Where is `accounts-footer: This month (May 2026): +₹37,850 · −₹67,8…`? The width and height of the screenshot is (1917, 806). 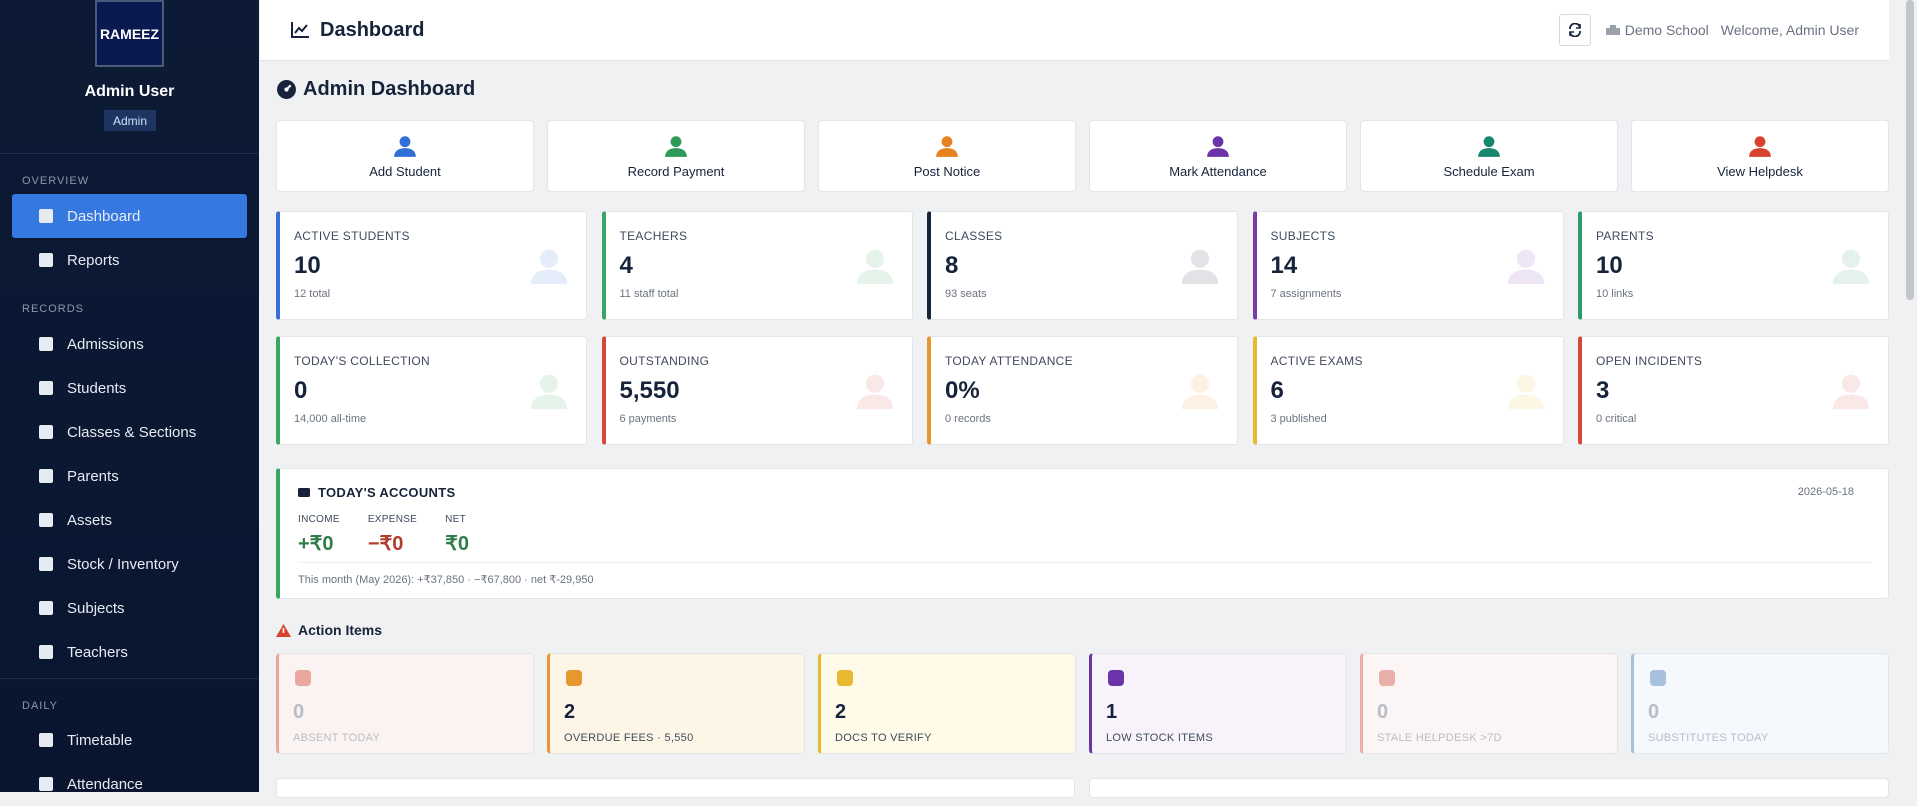 accounts-footer: This month (May 2026): +₹37,850 · −₹67,8… is located at coordinates (1085, 574).